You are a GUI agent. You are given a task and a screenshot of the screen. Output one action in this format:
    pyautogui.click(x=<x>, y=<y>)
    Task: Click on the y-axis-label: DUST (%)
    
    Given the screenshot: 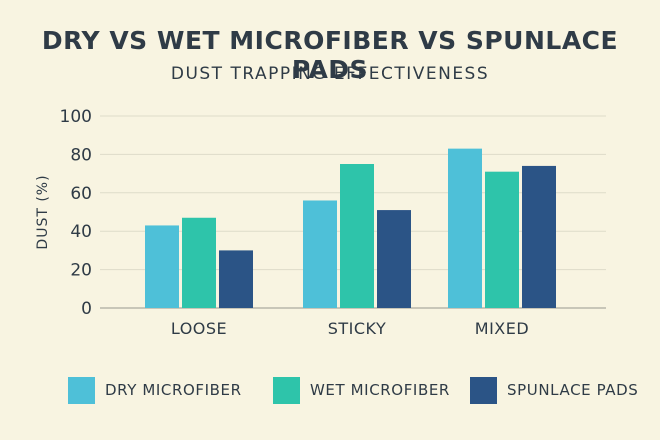 What is the action you would take?
    pyautogui.click(x=43, y=211)
    